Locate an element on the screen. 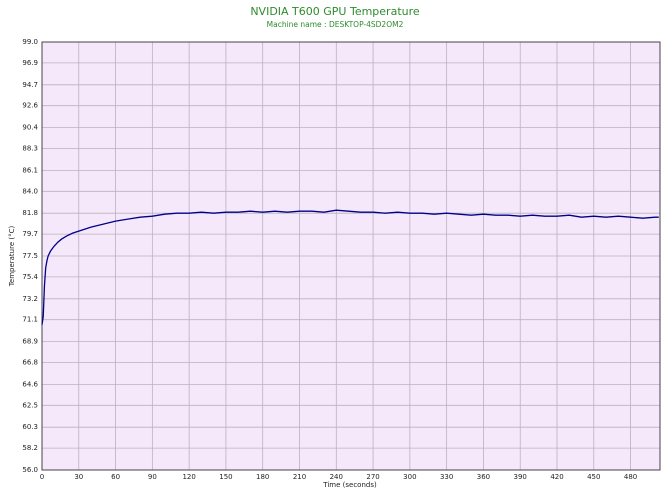 The height and width of the screenshot is (502, 670). x-tick-label: 120 is located at coordinates (188, 477).